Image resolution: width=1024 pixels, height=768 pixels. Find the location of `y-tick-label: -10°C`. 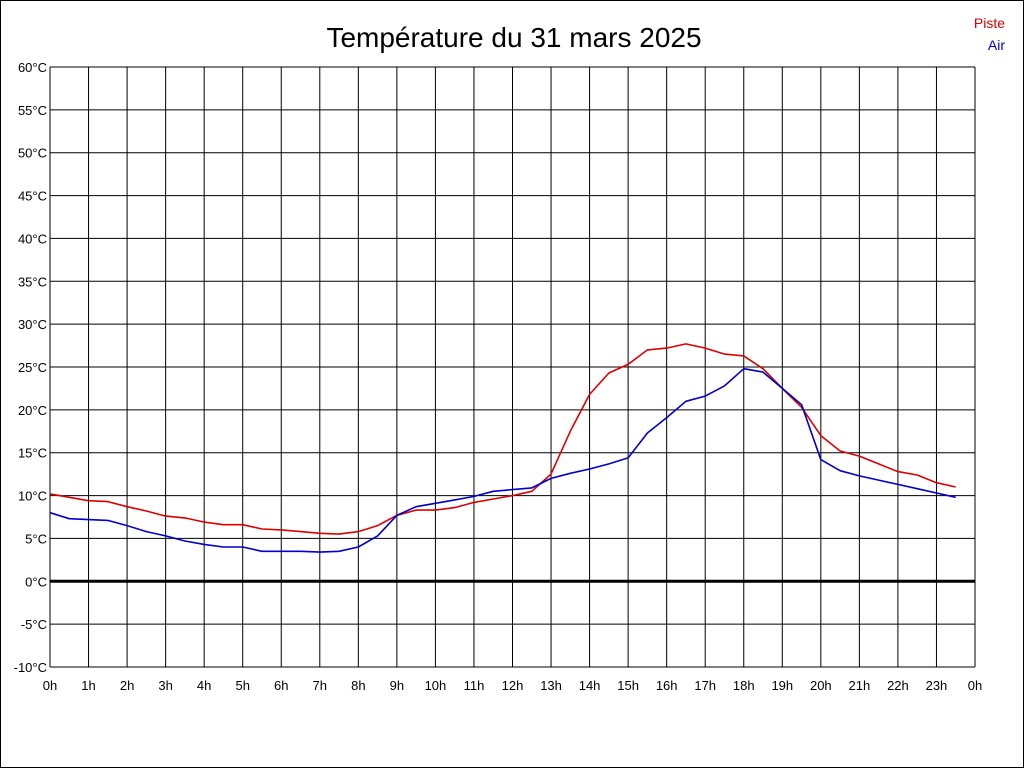

y-tick-label: -10°C is located at coordinates (30, 667).